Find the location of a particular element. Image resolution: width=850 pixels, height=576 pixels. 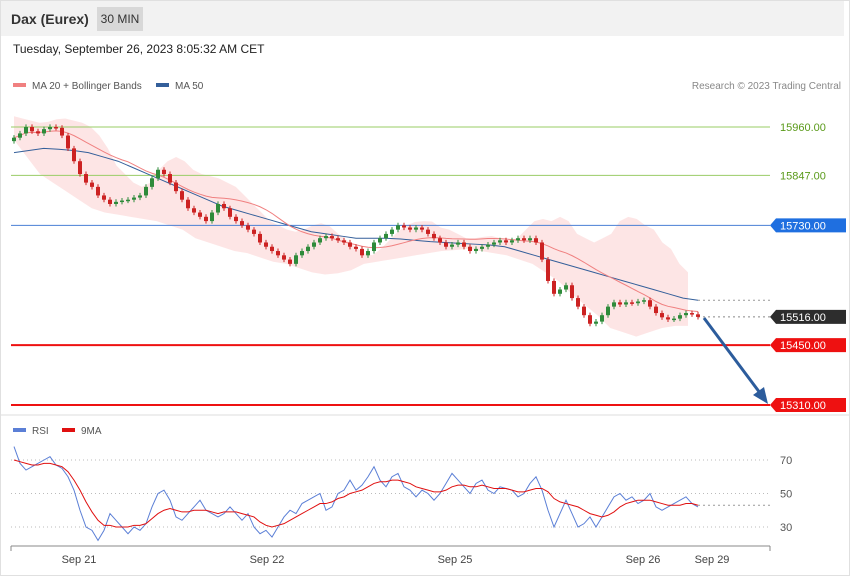

level-label: 15960.00 is located at coordinates (803, 128).